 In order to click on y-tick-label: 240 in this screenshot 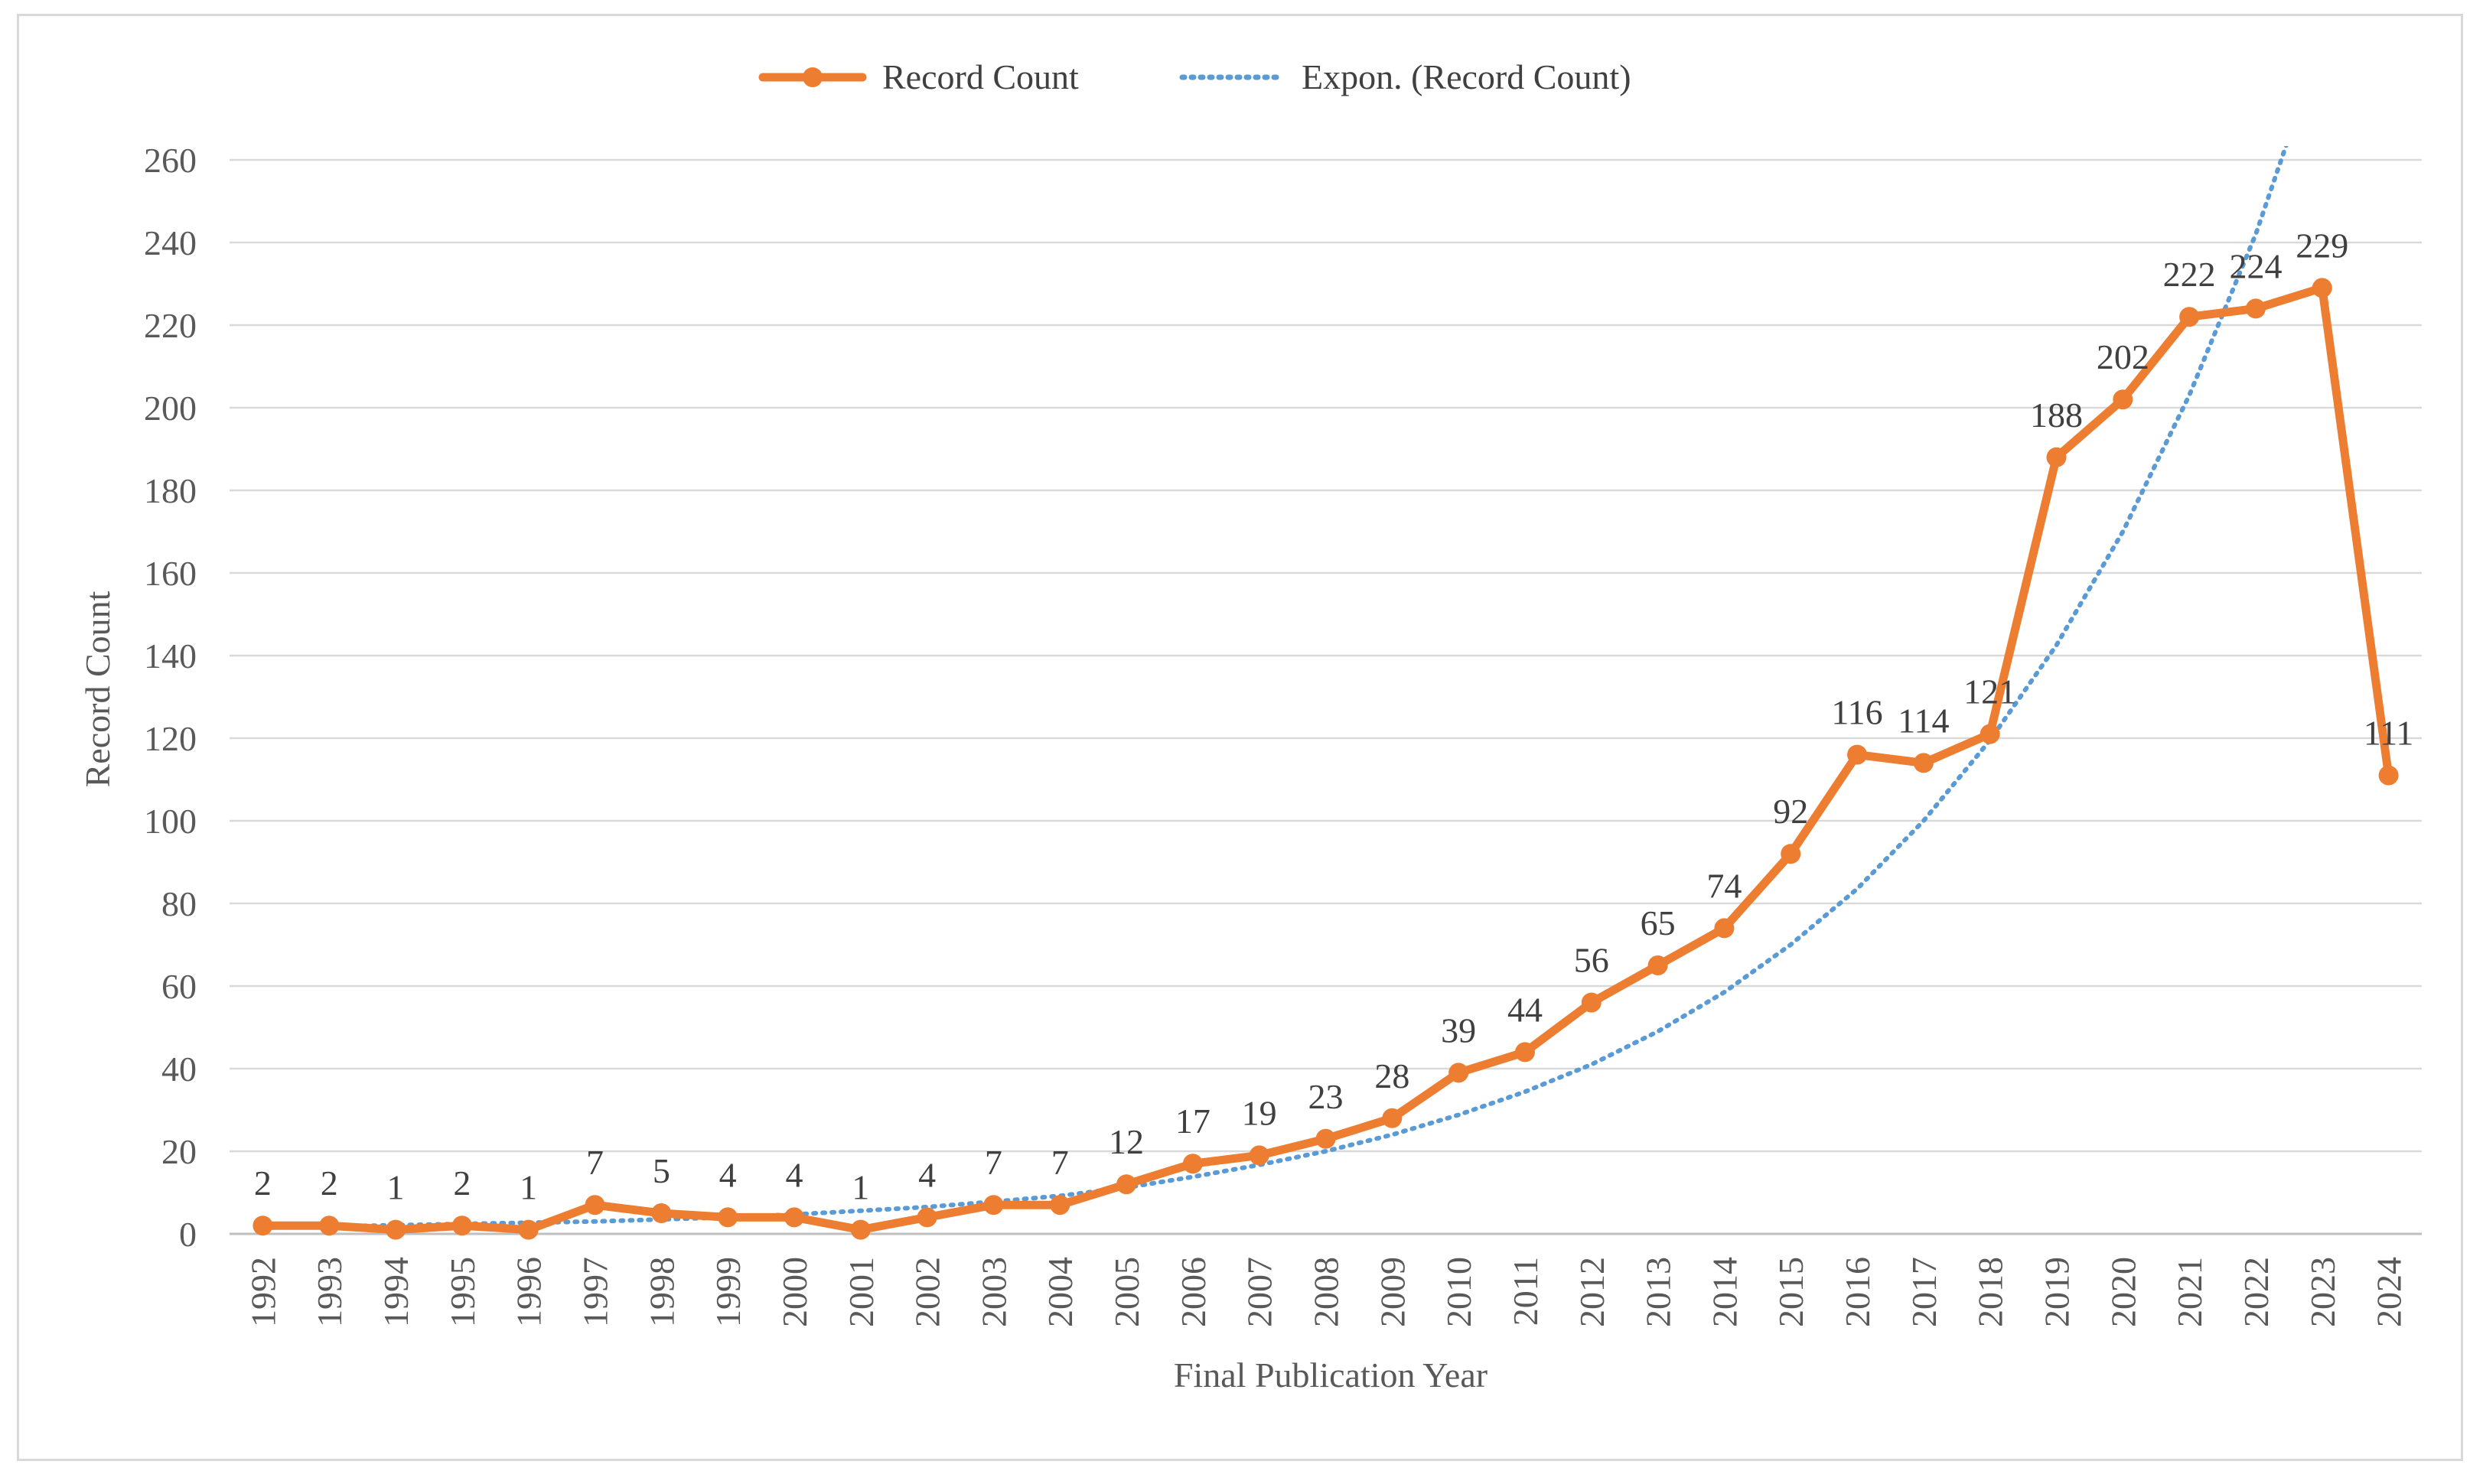, I will do `click(170, 242)`.